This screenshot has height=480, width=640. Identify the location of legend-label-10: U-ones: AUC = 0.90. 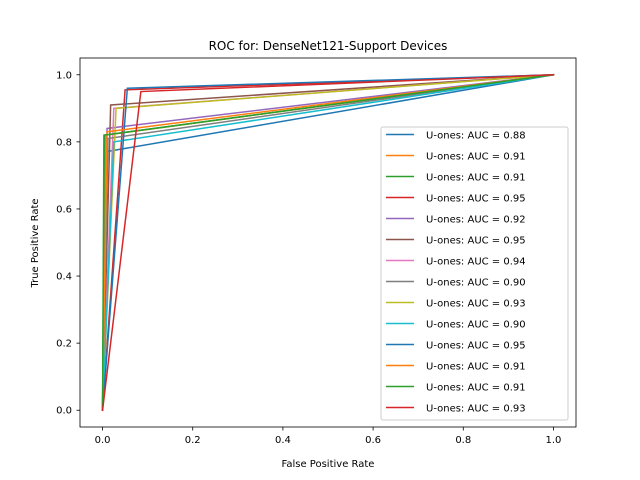
(476, 325).